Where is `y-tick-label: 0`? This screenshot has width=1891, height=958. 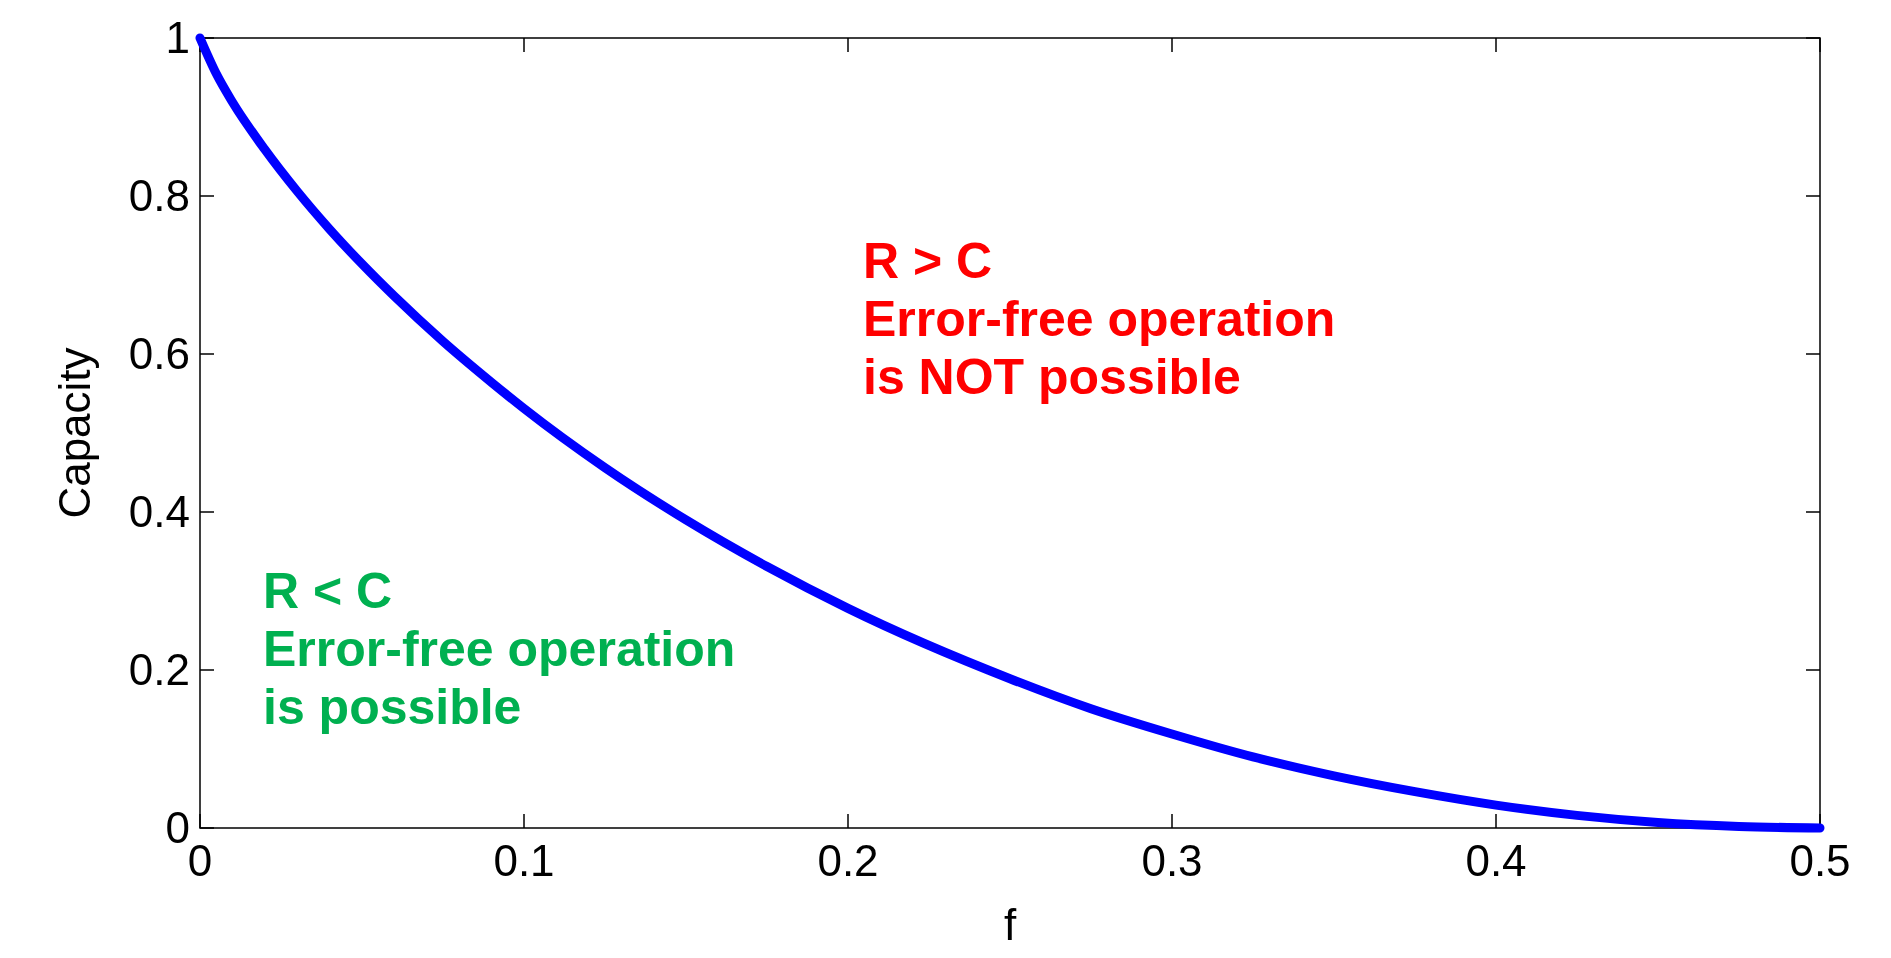
y-tick-label: 0 is located at coordinates (177, 828).